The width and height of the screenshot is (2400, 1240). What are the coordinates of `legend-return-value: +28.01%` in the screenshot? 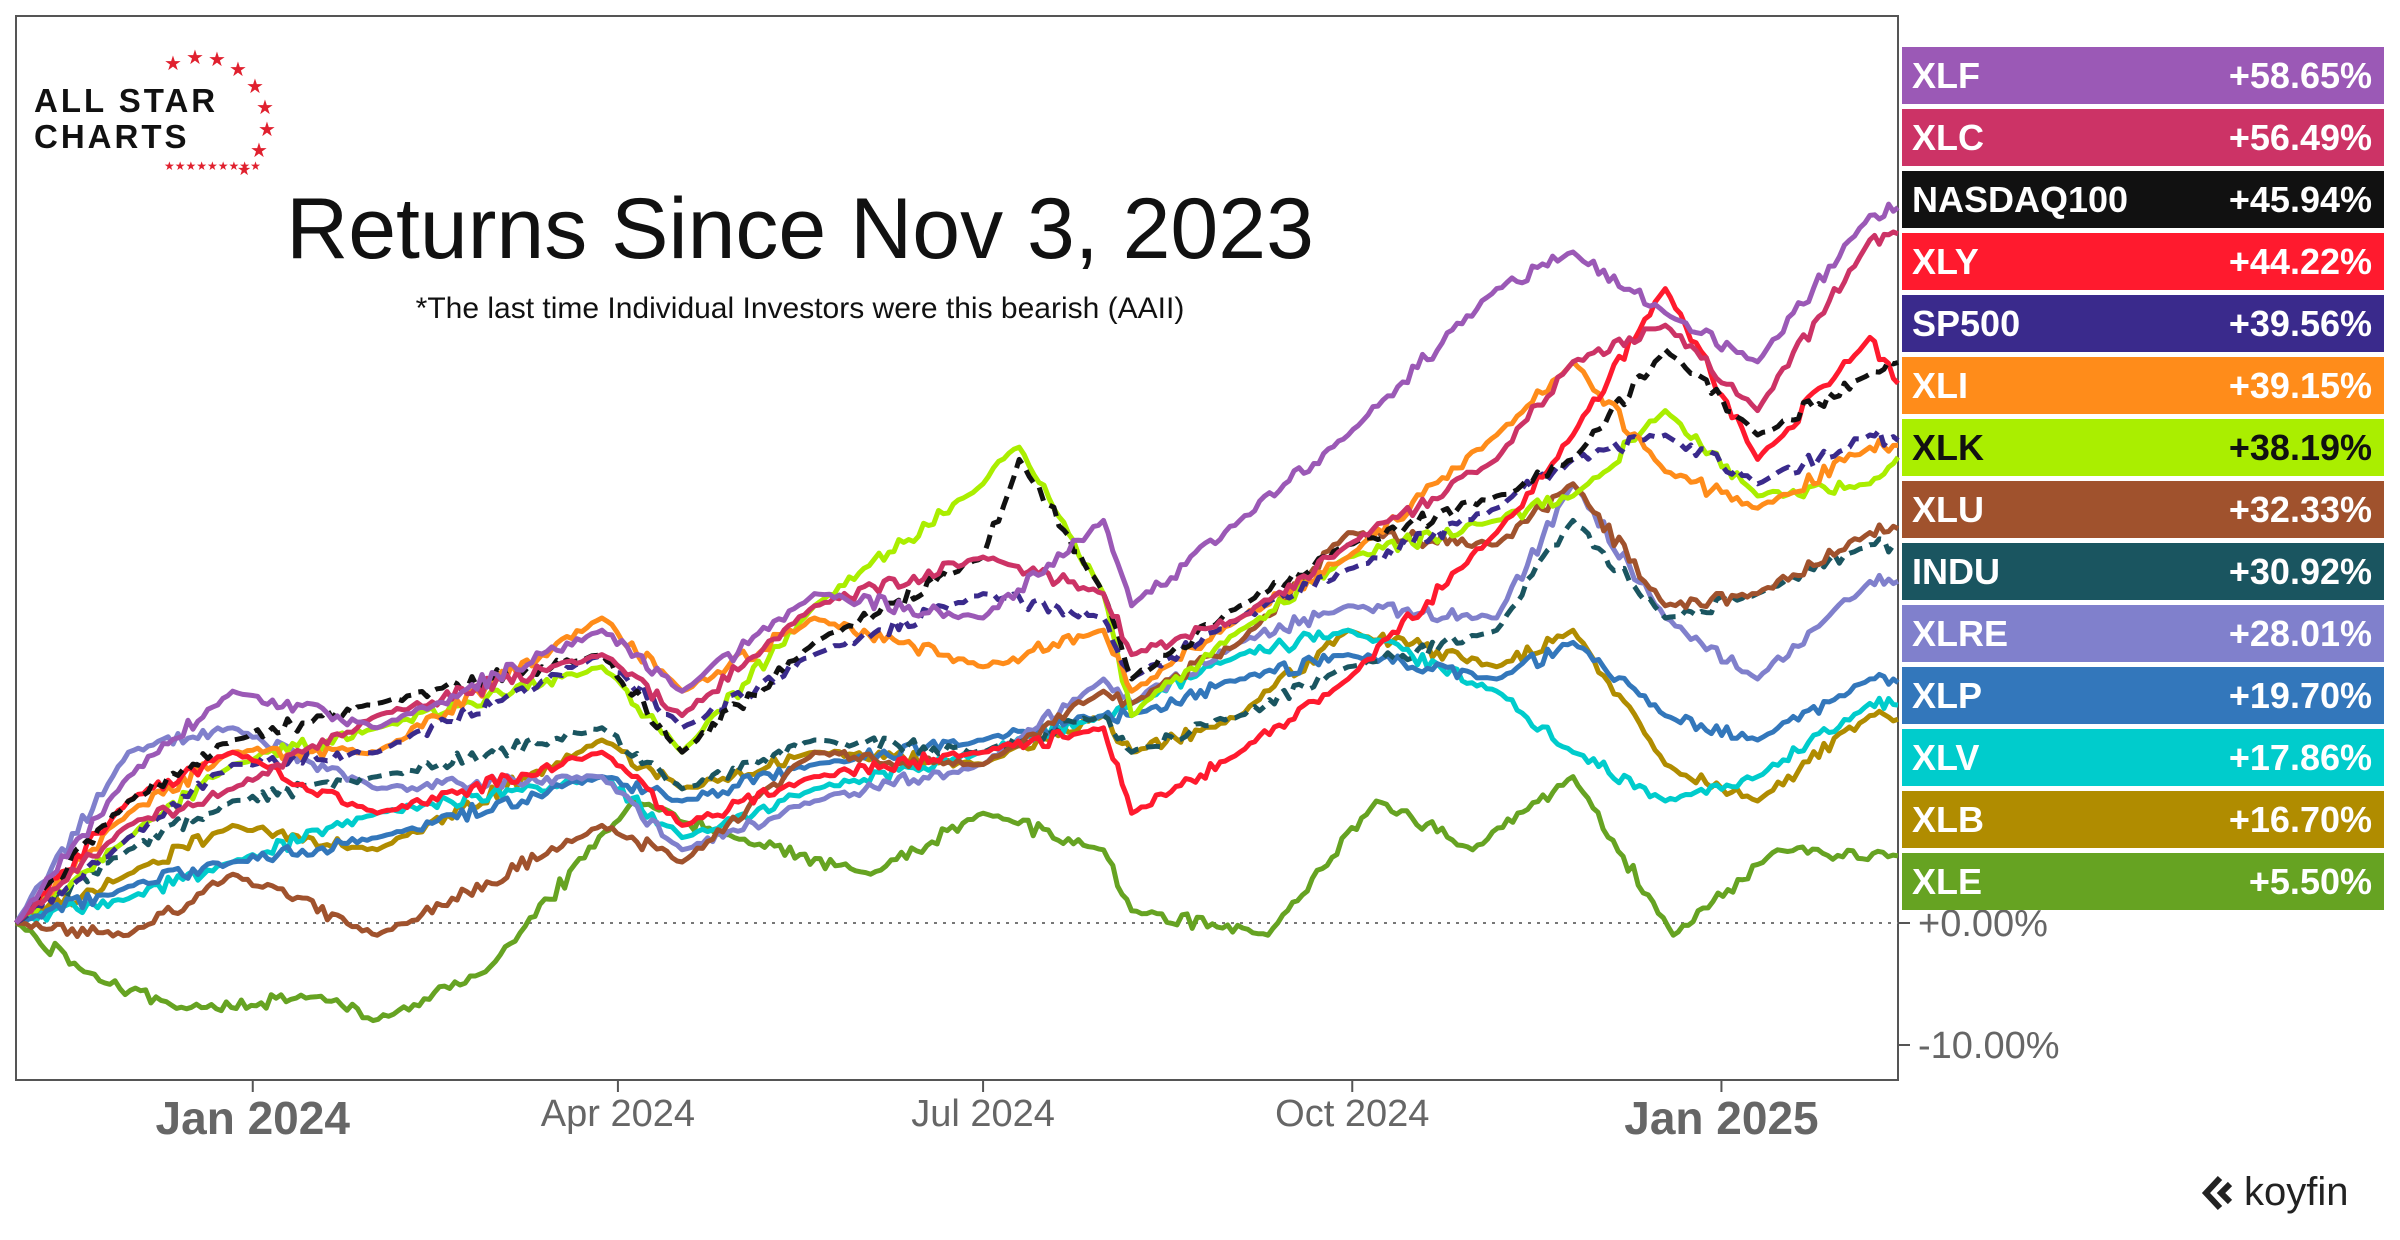 It's located at (2300, 633).